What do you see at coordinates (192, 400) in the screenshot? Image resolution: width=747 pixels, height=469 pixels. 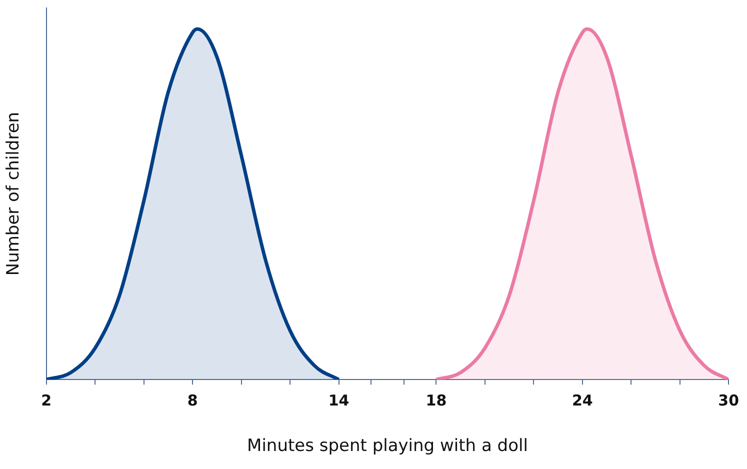 I see `x-tick-label: 8` at bounding box center [192, 400].